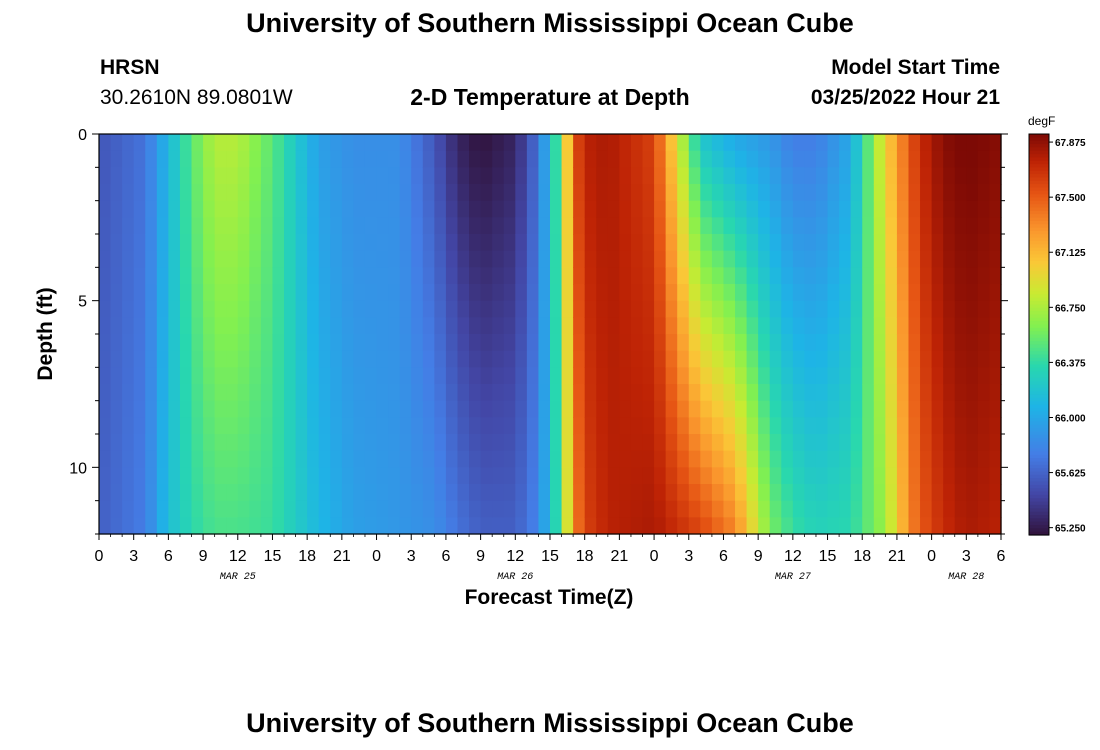  I want to click on x-tick-label: 3, so click(688, 556).